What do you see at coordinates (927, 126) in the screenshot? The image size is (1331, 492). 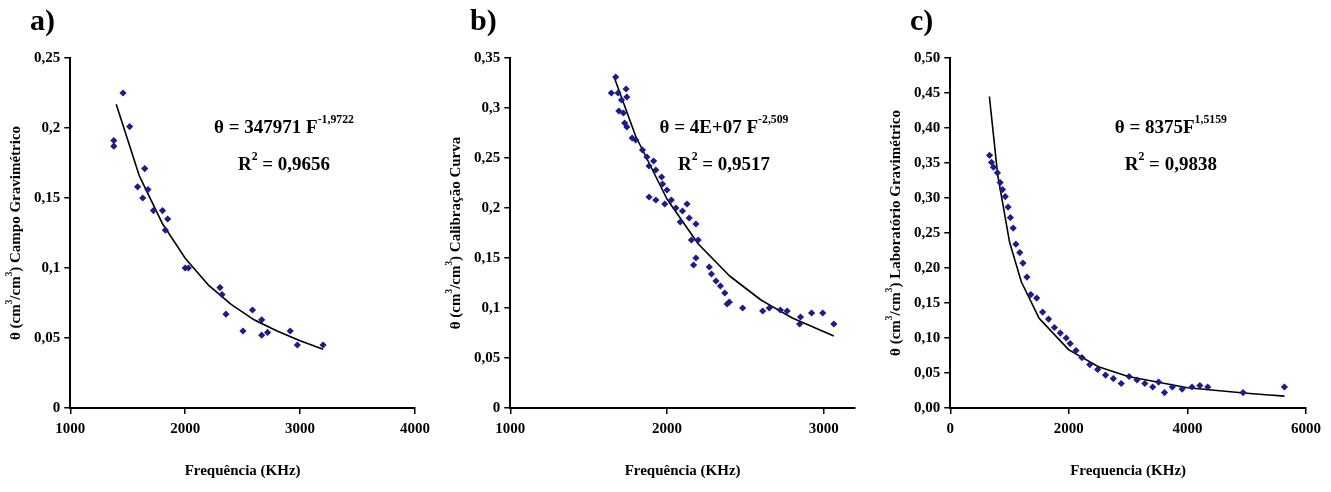 I see `y-tick-label: 0,40` at bounding box center [927, 126].